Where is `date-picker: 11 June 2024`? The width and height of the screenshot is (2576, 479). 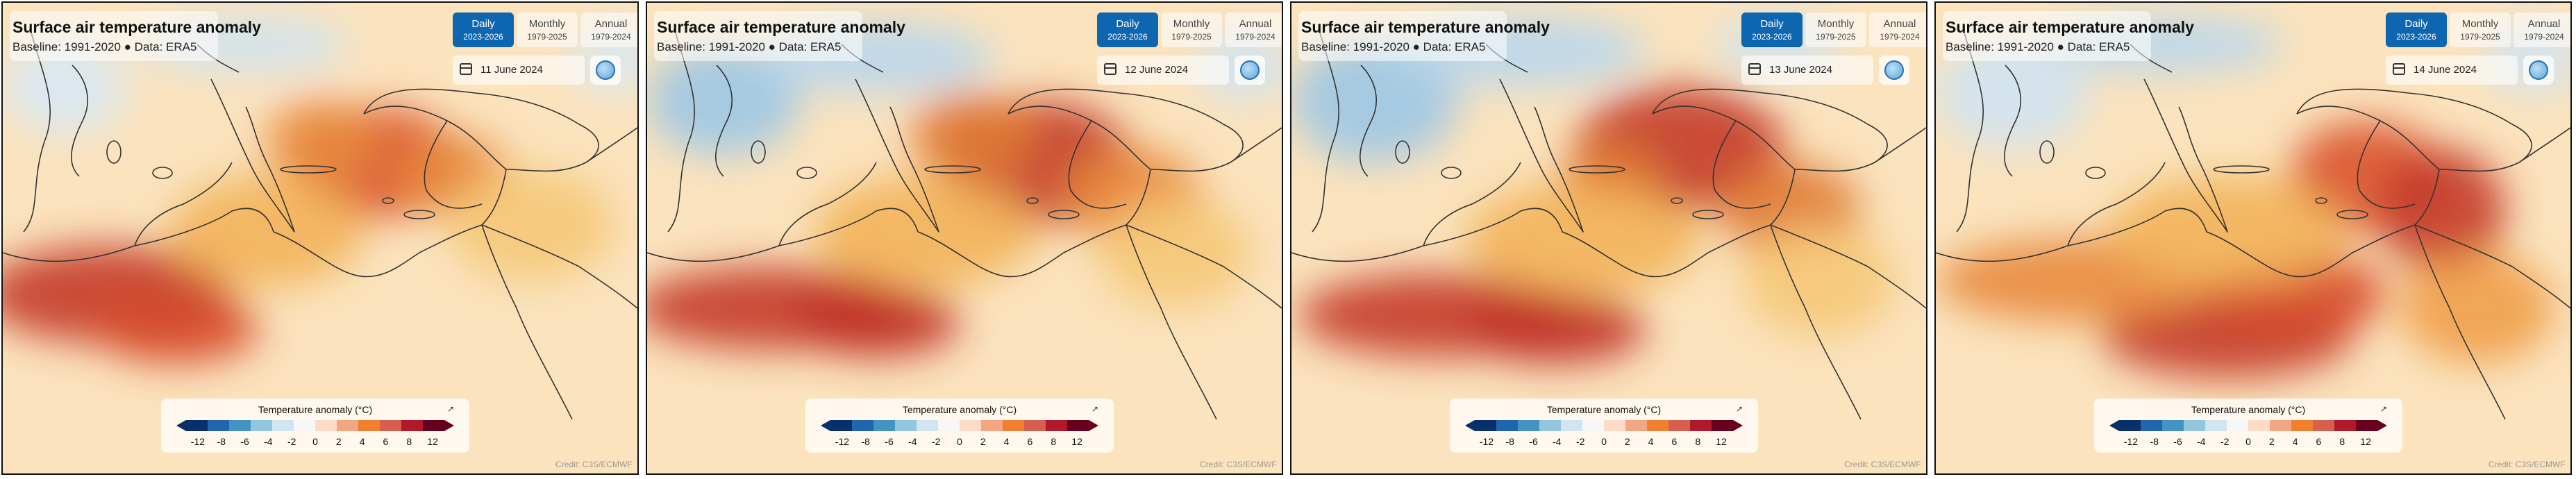
date-picker: 11 June 2024 is located at coordinates (519, 70).